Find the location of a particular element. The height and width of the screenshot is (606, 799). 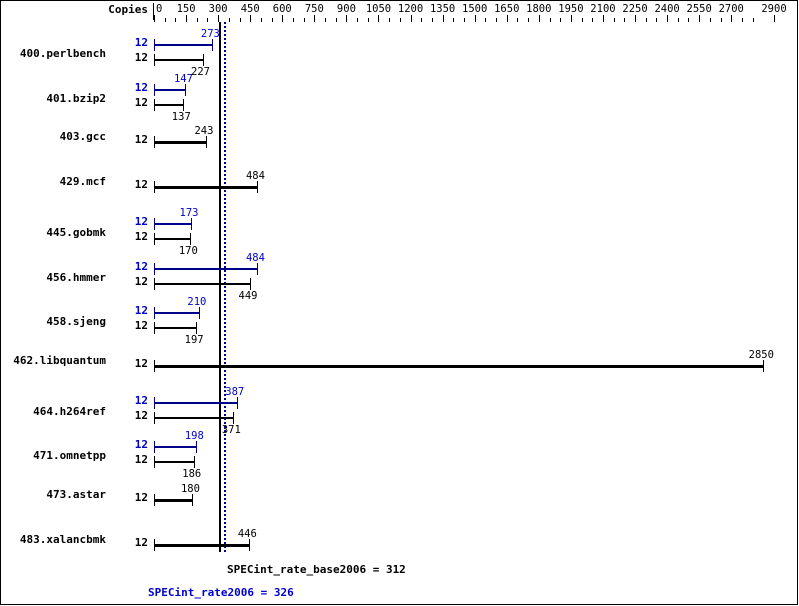

benchmark-label: 401.bzip2 is located at coordinates (76, 98).